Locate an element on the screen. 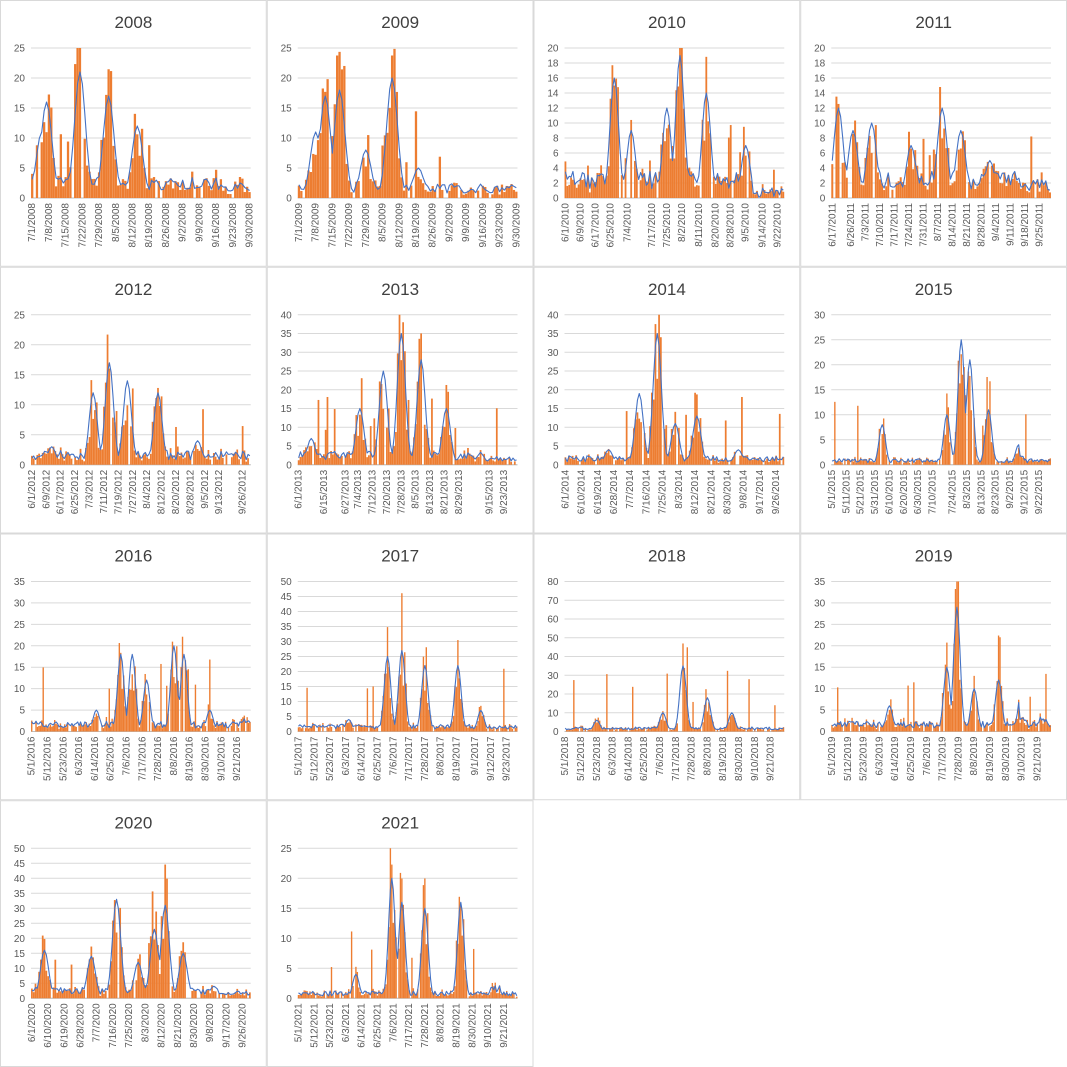 Image resolution: width=1067 pixels, height=1067 pixels. x-tick-label: 9/11/2011 is located at coordinates (1011, 224).